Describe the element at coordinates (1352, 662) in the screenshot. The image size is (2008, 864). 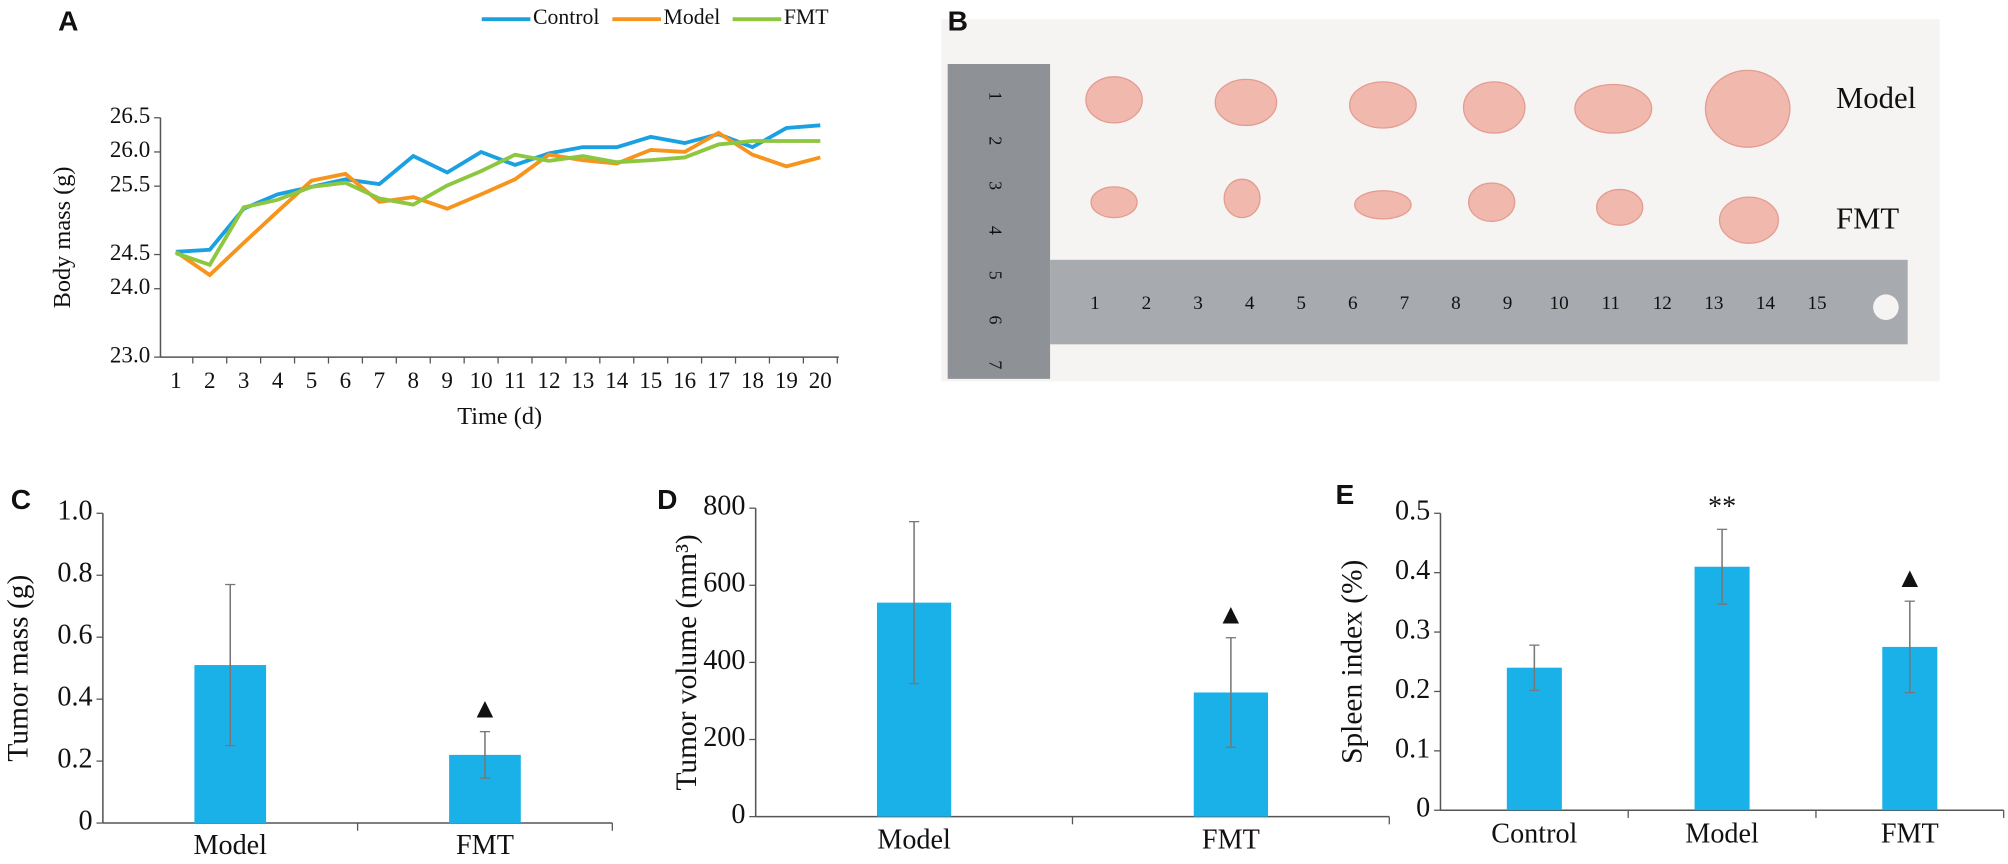
I see `y-axis-title: Spleen index (%)` at that location.